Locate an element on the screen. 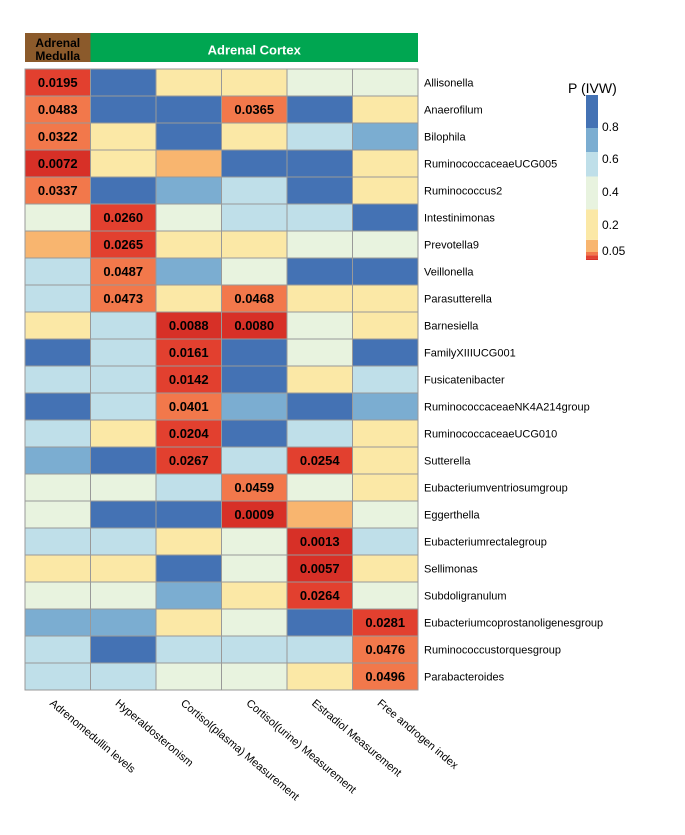 The width and height of the screenshot is (685, 835). cell-value-label: 0.0468 is located at coordinates (254, 298).